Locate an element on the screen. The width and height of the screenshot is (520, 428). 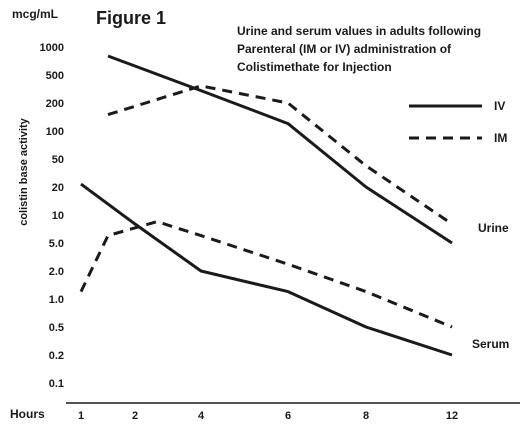
y-tick-label: 10 is located at coordinates (58, 216).